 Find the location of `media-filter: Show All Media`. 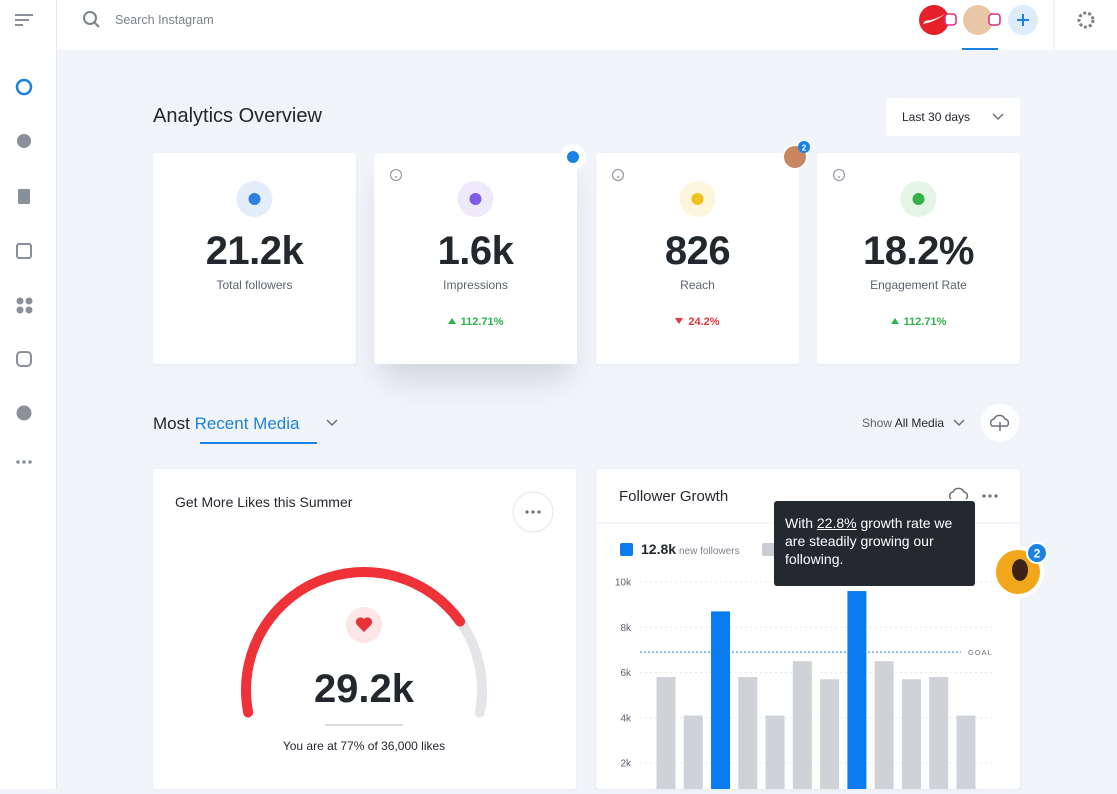

media-filter: Show All Media is located at coordinates (903, 423).